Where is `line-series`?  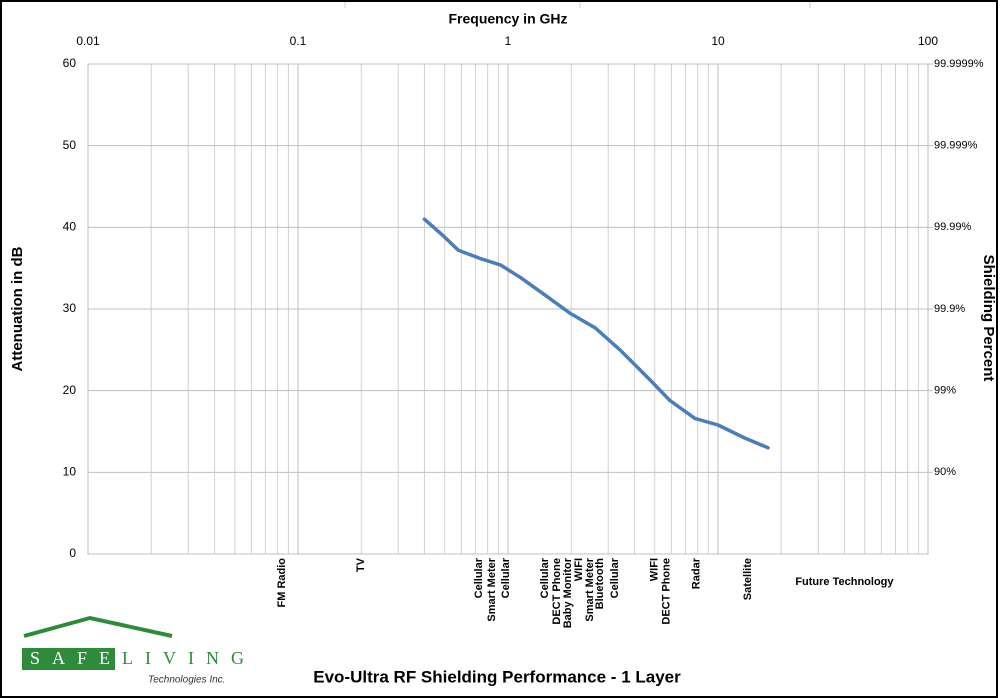 line-series is located at coordinates (596, 333).